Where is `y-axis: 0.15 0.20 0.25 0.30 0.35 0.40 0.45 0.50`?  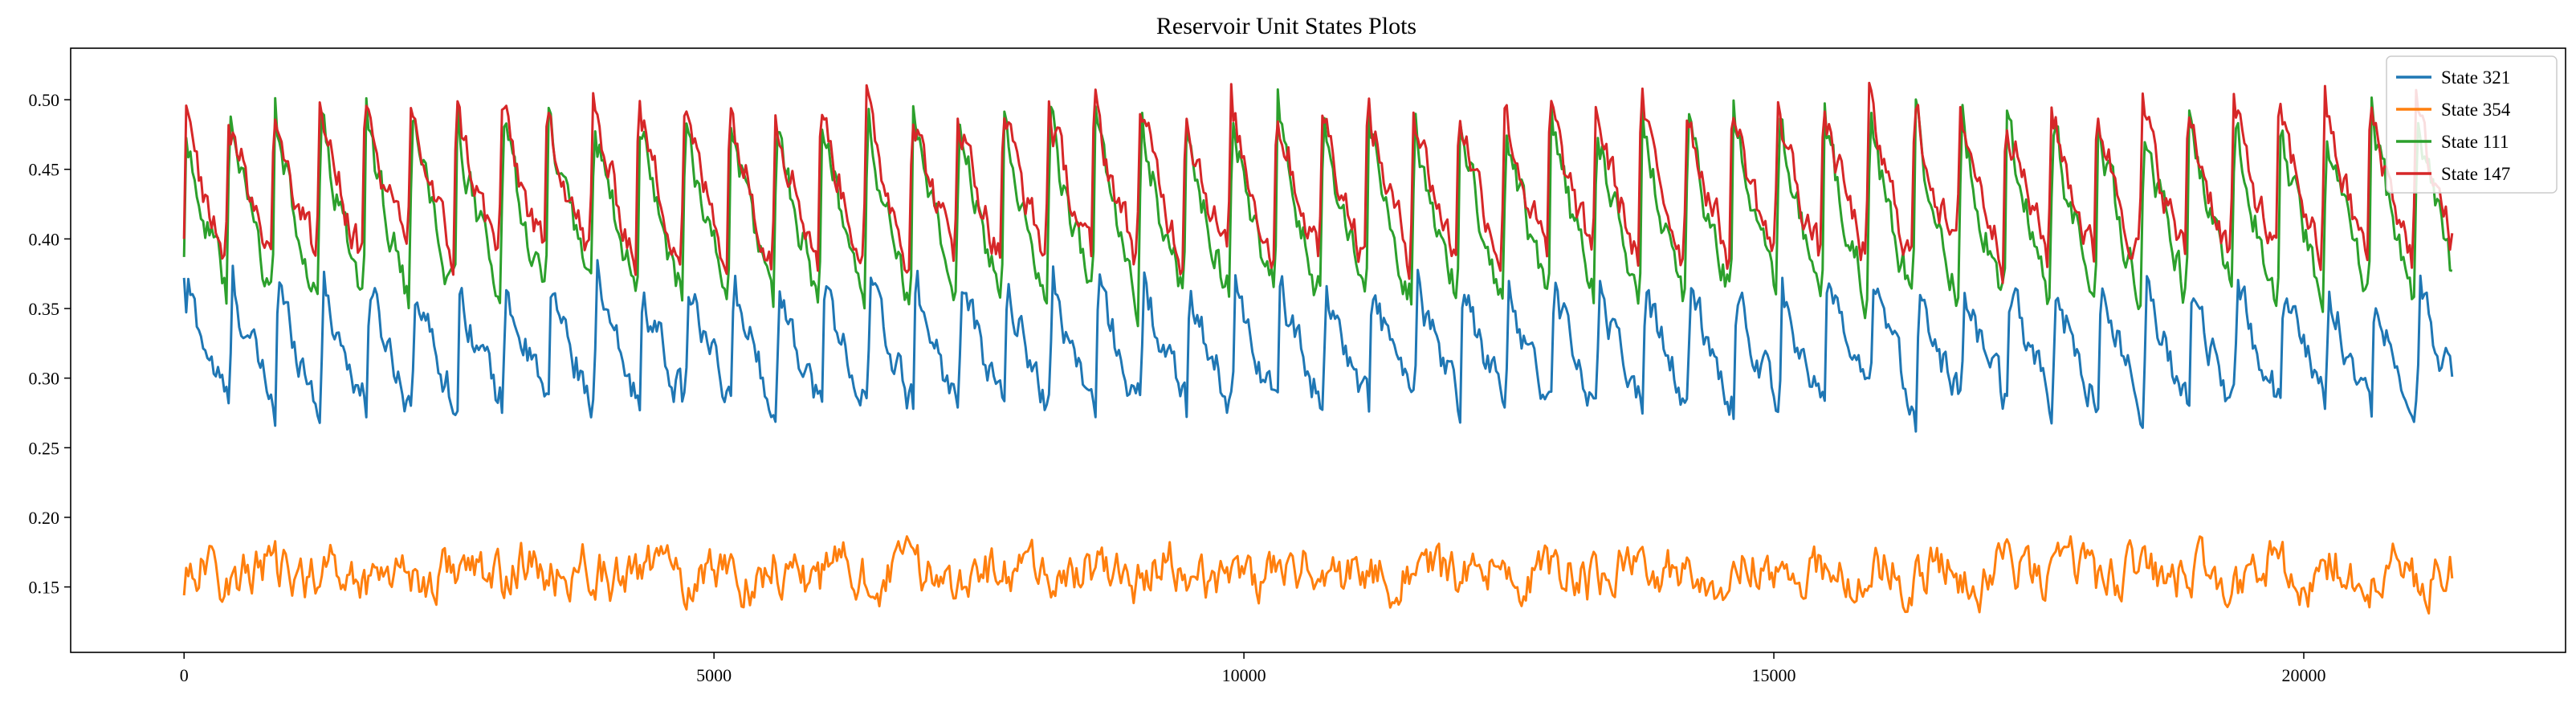 y-axis: 0.15 0.20 0.25 0.30 0.35 0.40 0.45 0.50 is located at coordinates (50, 344).